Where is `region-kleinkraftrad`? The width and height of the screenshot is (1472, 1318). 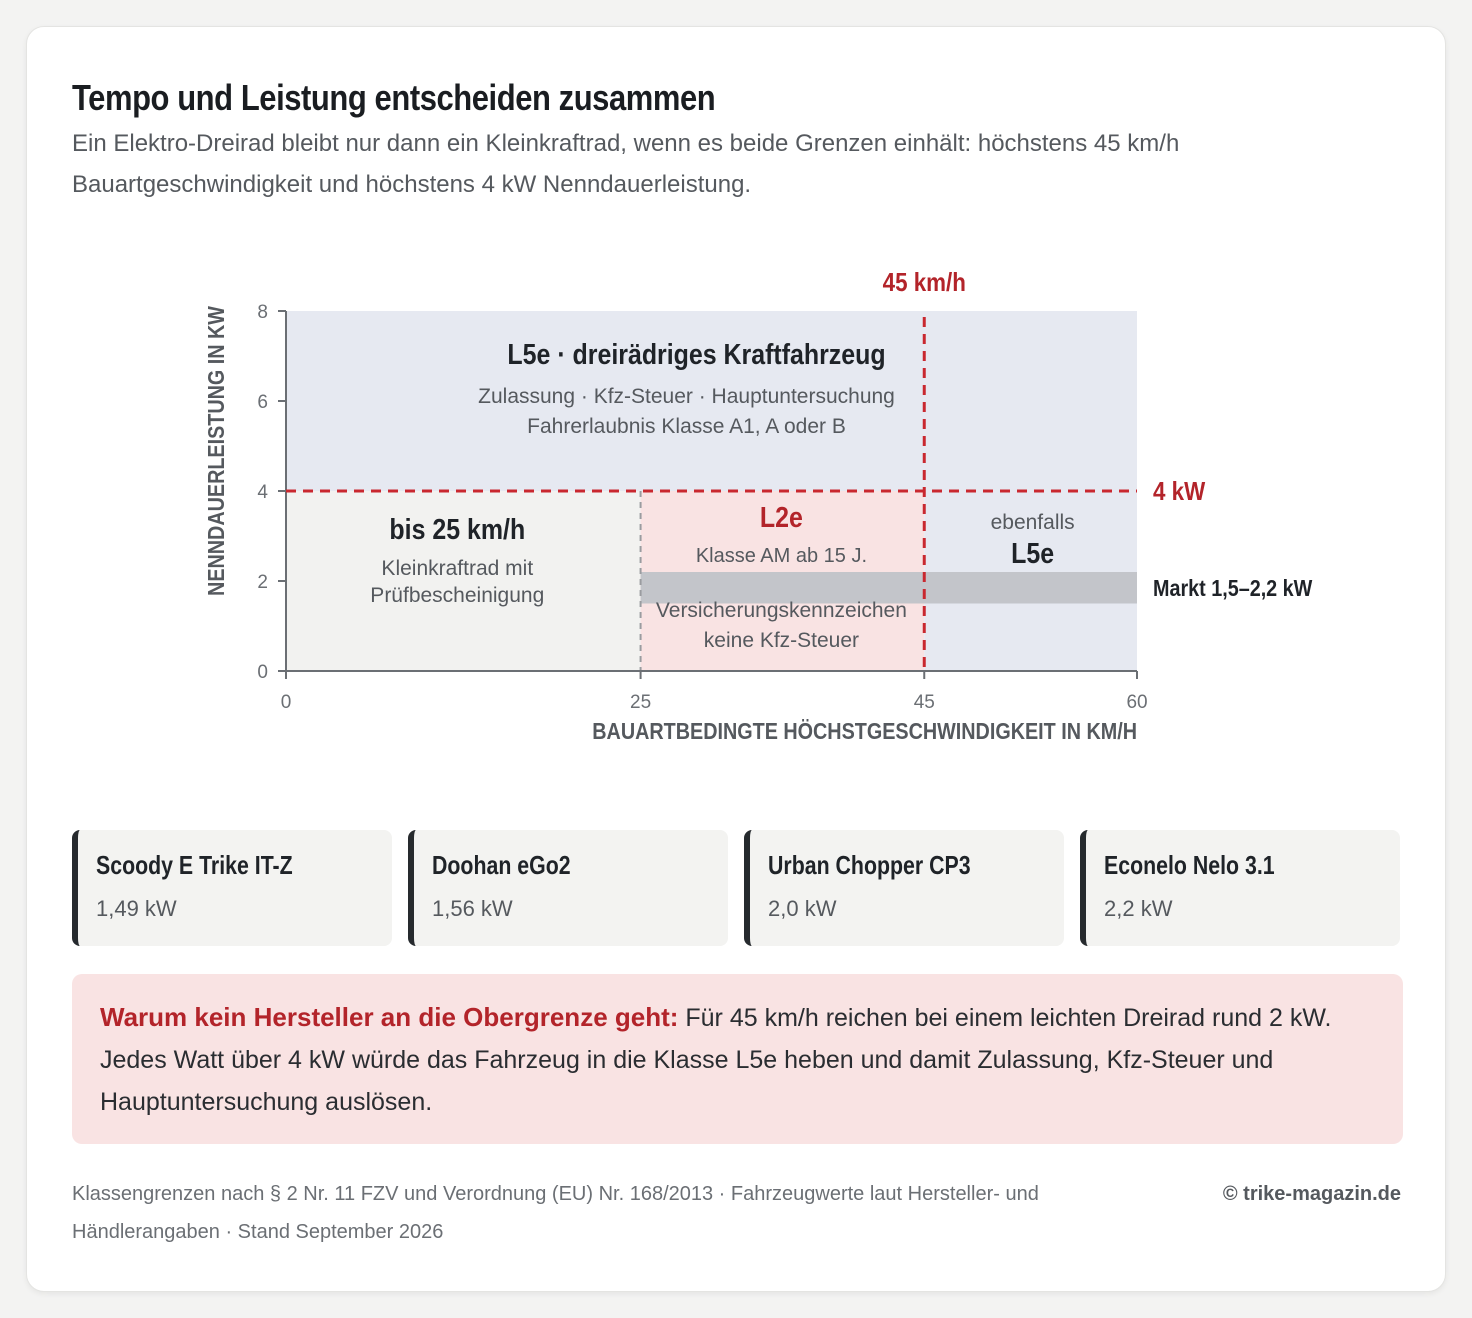
region-kleinkraftrad is located at coordinates (463, 581).